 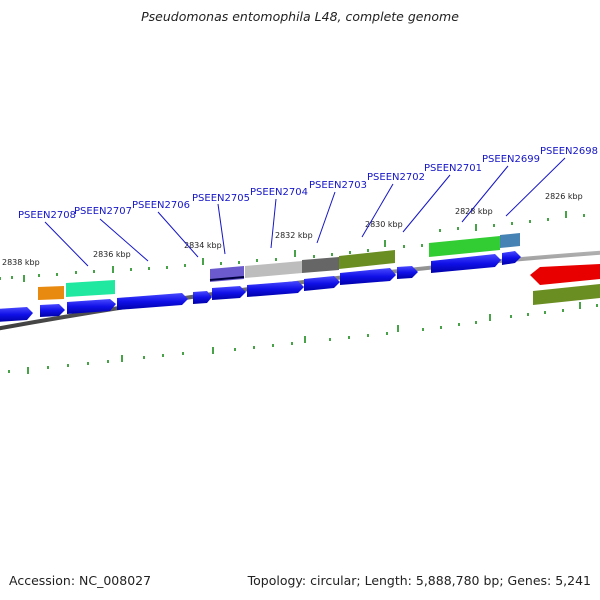 I want to click on tick-marks-upper, so click(x=292, y=246).